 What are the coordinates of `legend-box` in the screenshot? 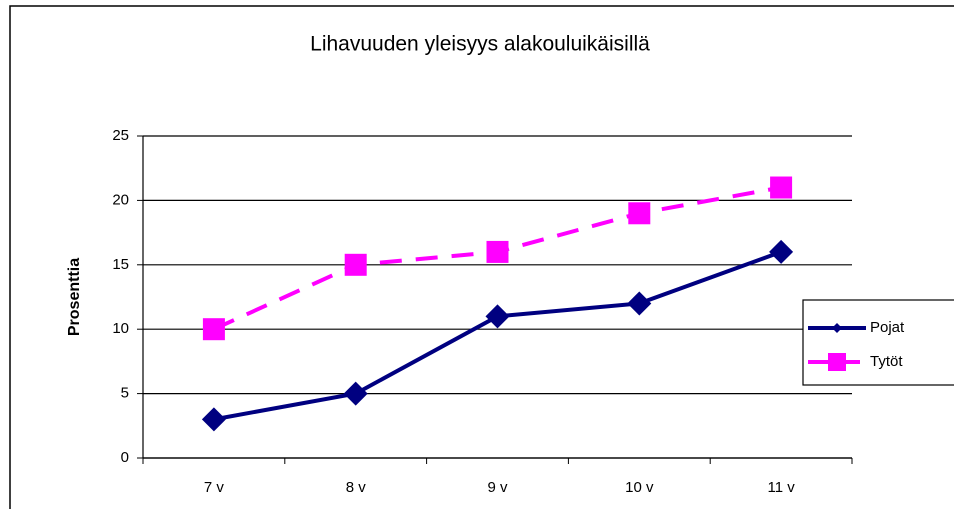 It's located at (878, 342).